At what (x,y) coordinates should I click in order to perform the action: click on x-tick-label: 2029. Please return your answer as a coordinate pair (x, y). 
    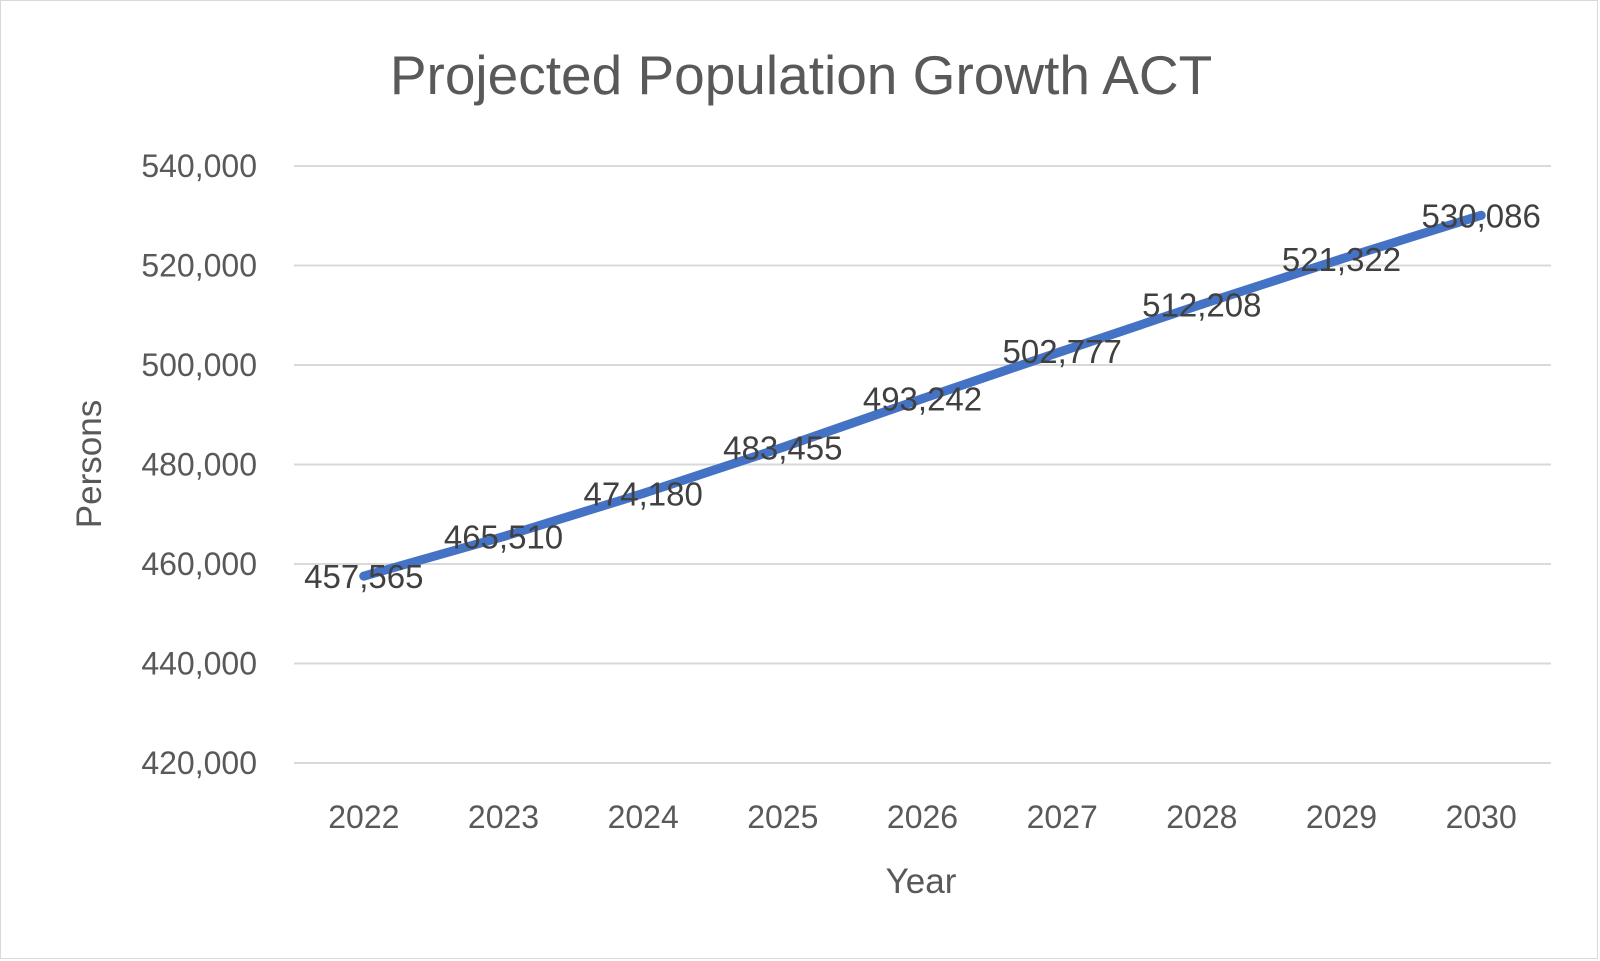
    Looking at the image, I should click on (1341, 817).